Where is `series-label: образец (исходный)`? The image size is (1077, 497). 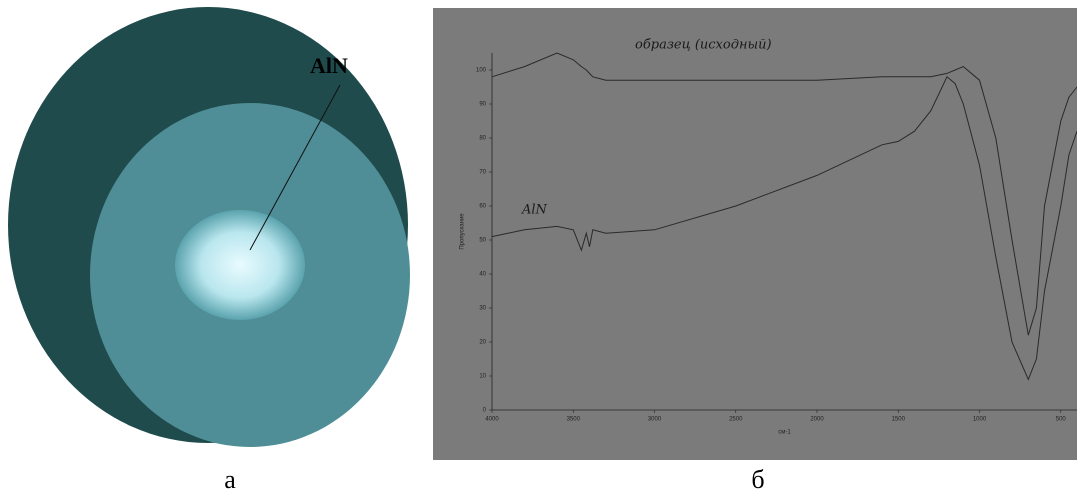
series-label: образец (исходный) is located at coordinates (703, 45).